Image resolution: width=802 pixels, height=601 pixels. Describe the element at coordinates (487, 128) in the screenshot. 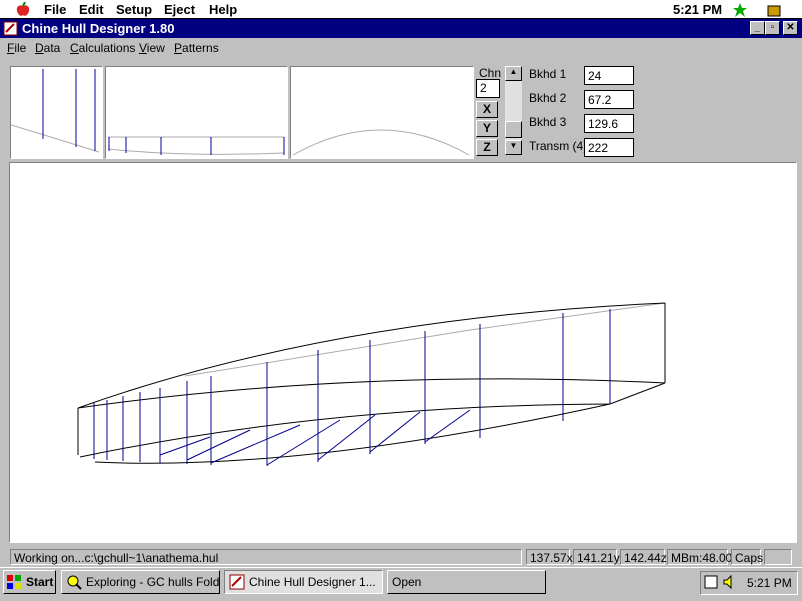

I see `axis-button: Y` at that location.